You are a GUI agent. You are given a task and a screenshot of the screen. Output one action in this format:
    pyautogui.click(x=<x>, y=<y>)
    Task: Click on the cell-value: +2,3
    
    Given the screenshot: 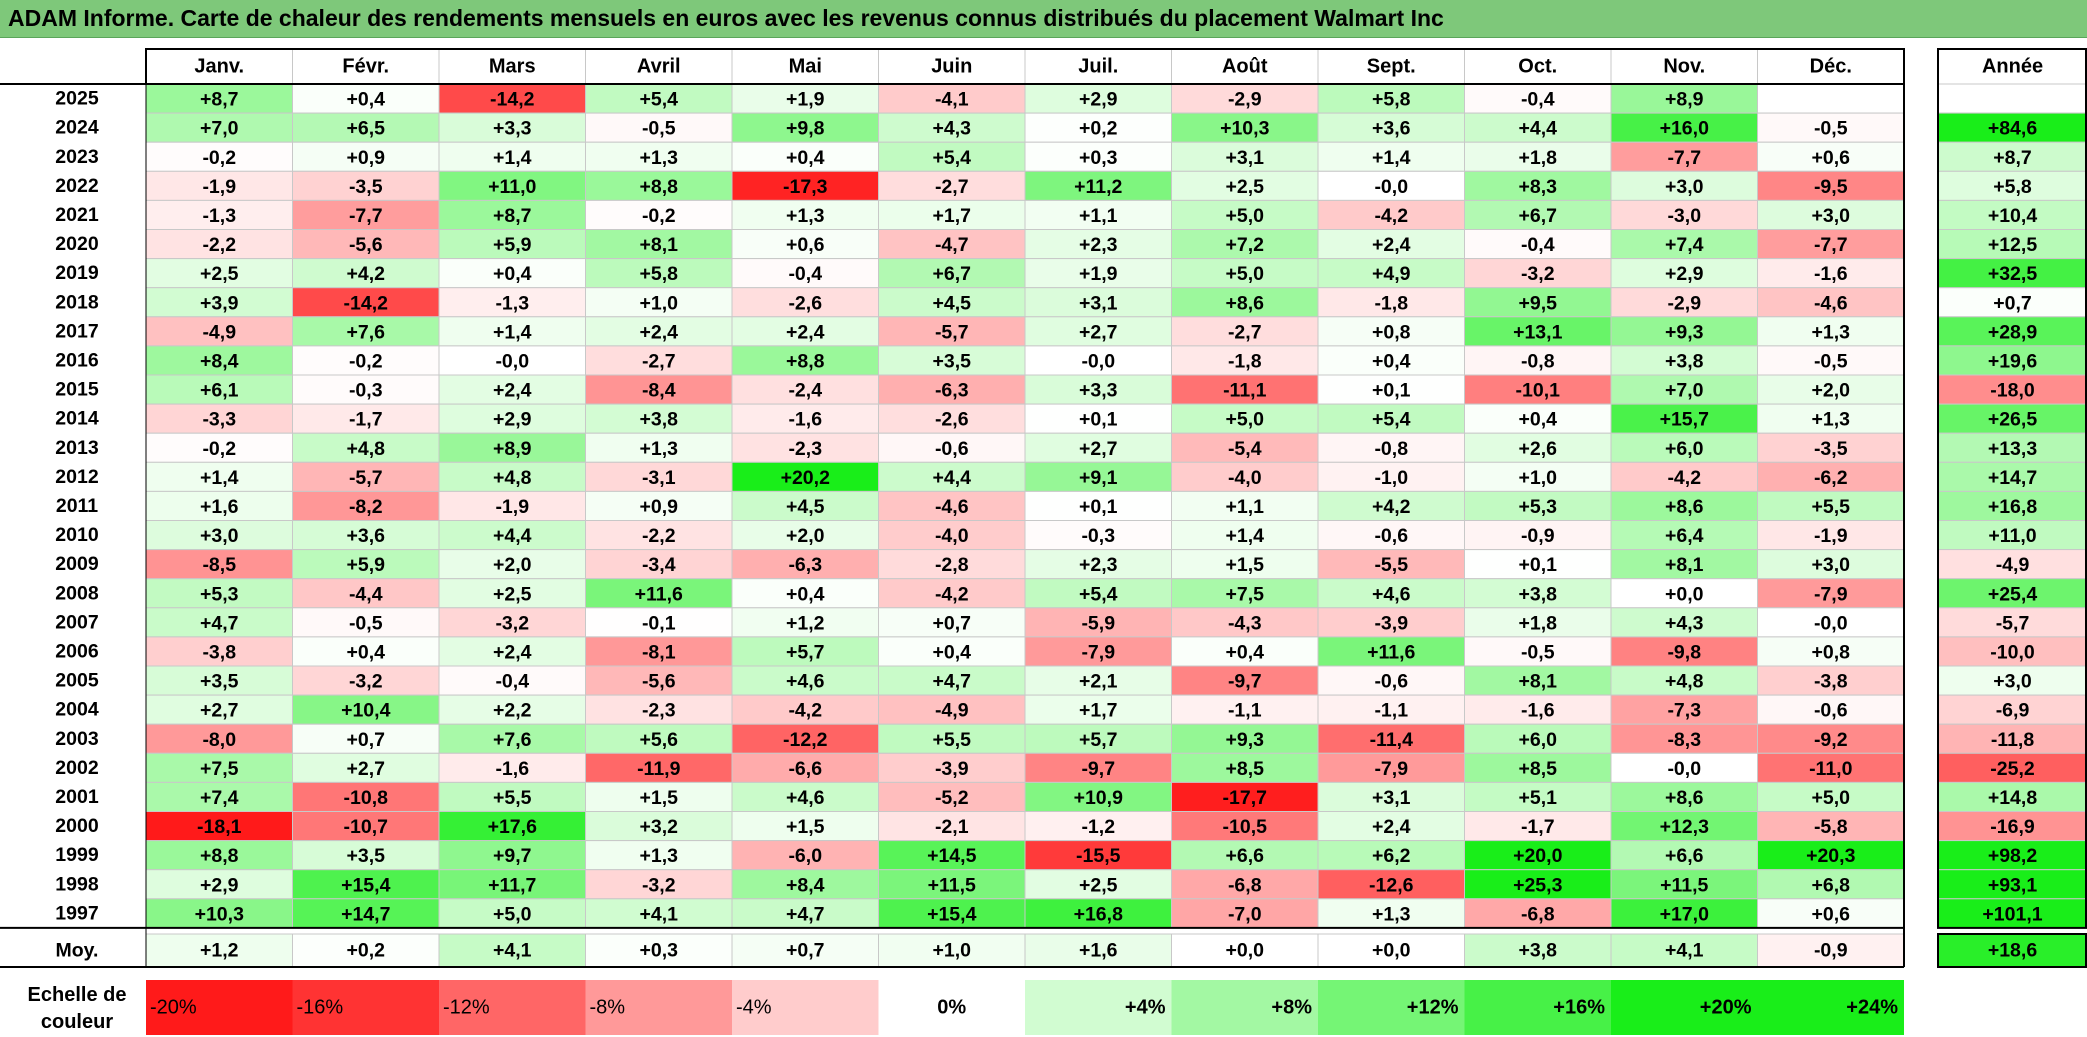 What is the action you would take?
    pyautogui.click(x=1098, y=565)
    